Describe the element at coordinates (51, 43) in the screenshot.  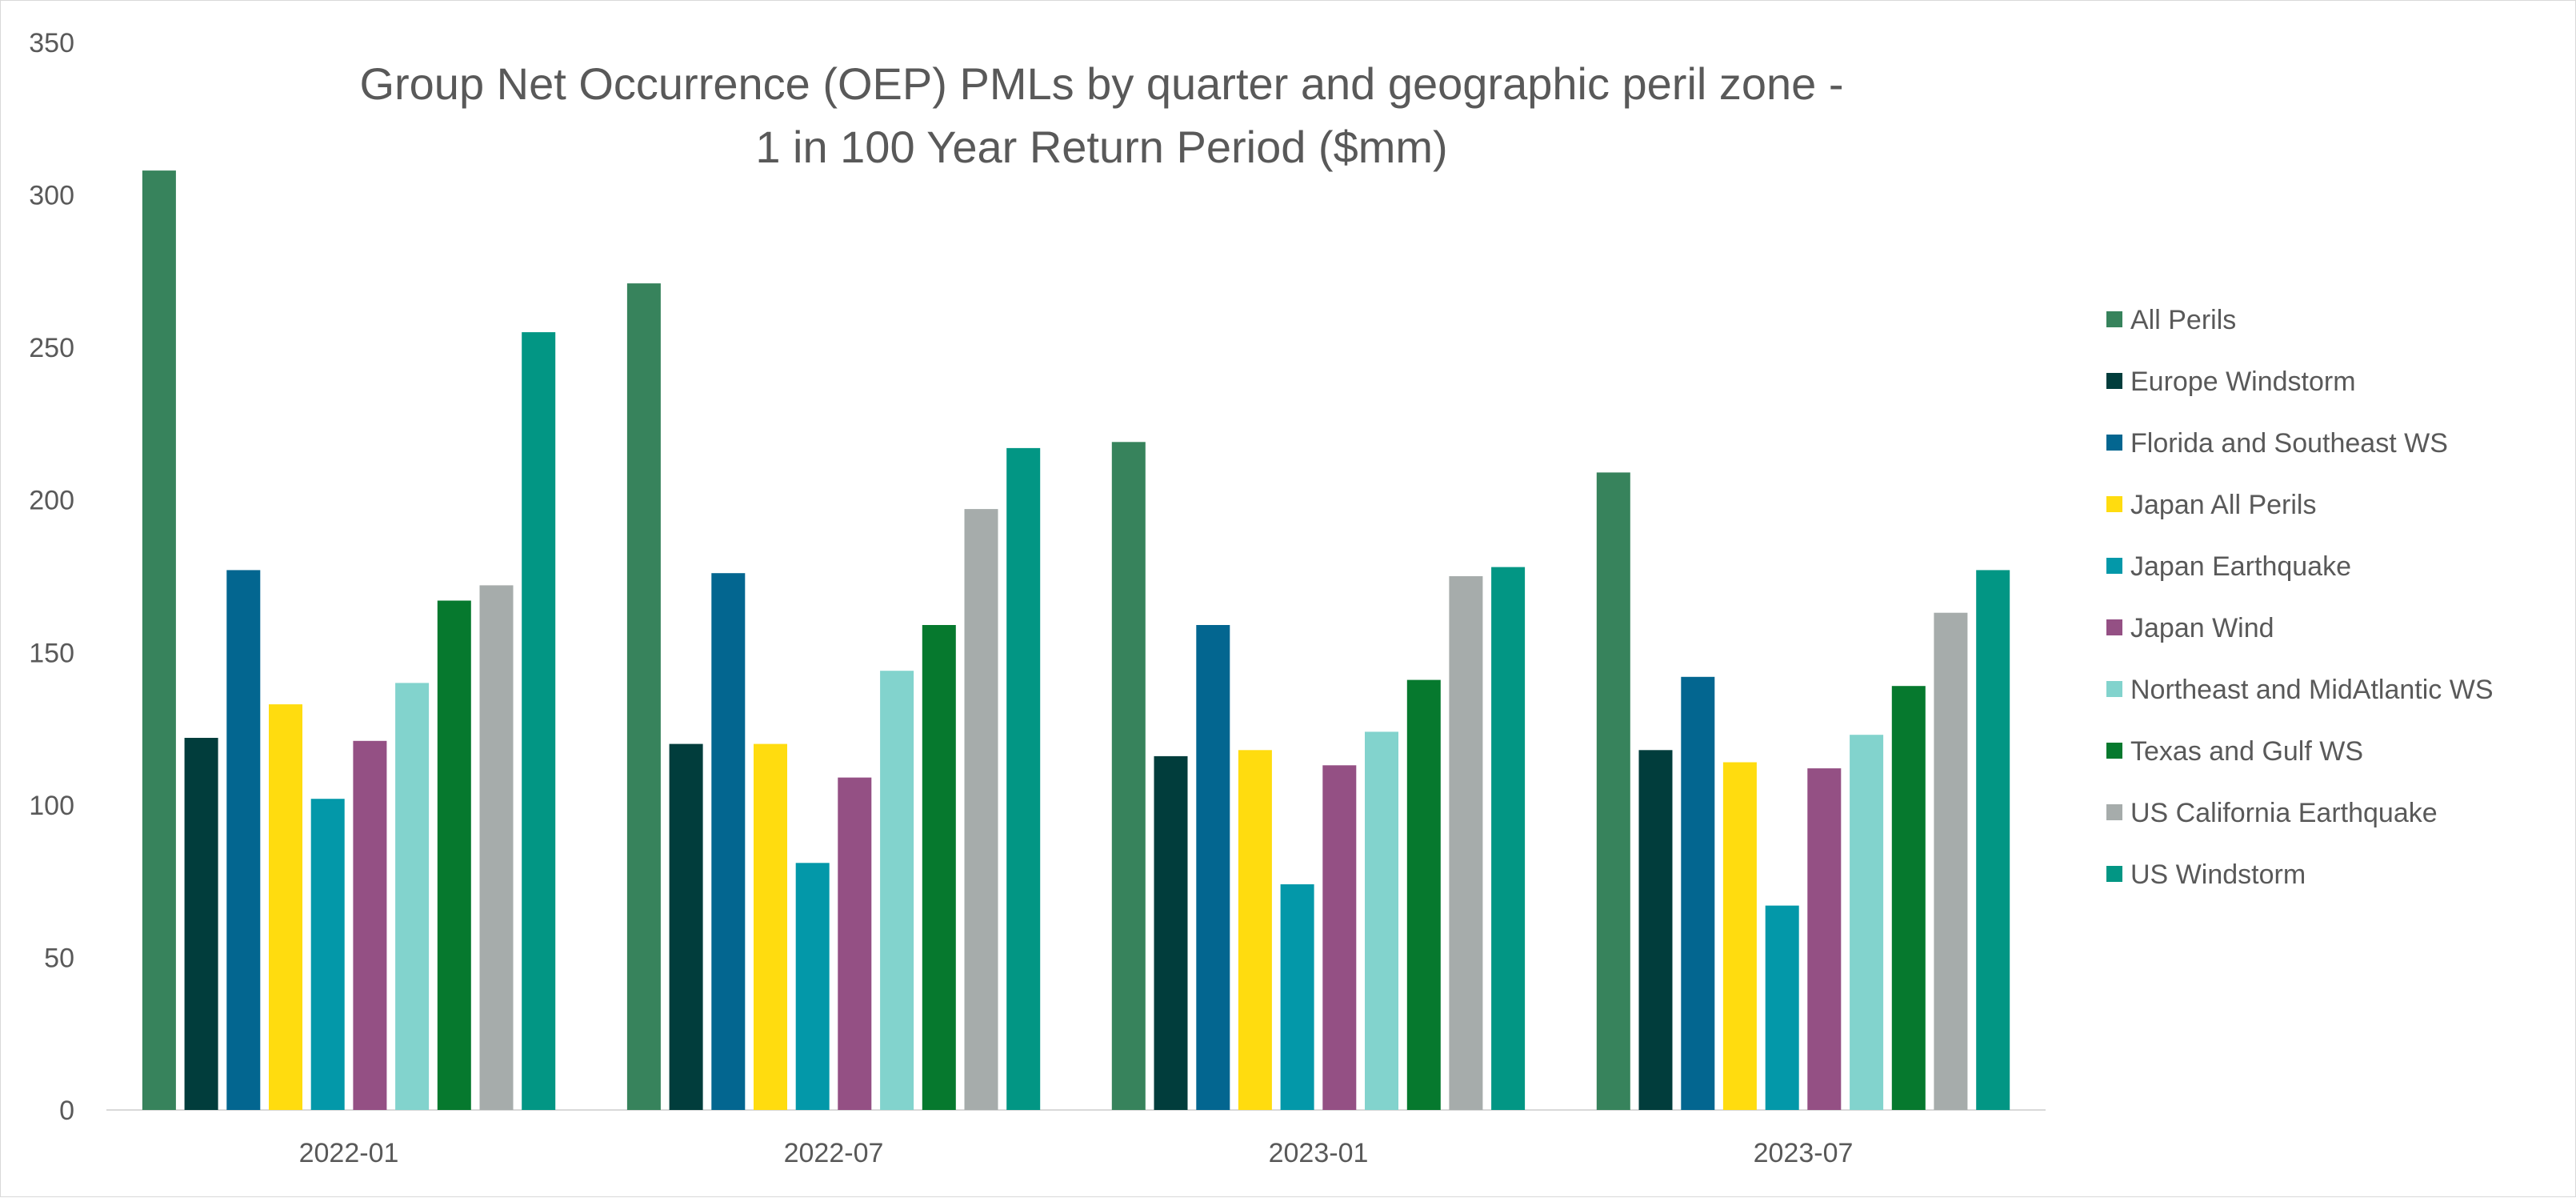
I see `y-tick-label: 350` at that location.